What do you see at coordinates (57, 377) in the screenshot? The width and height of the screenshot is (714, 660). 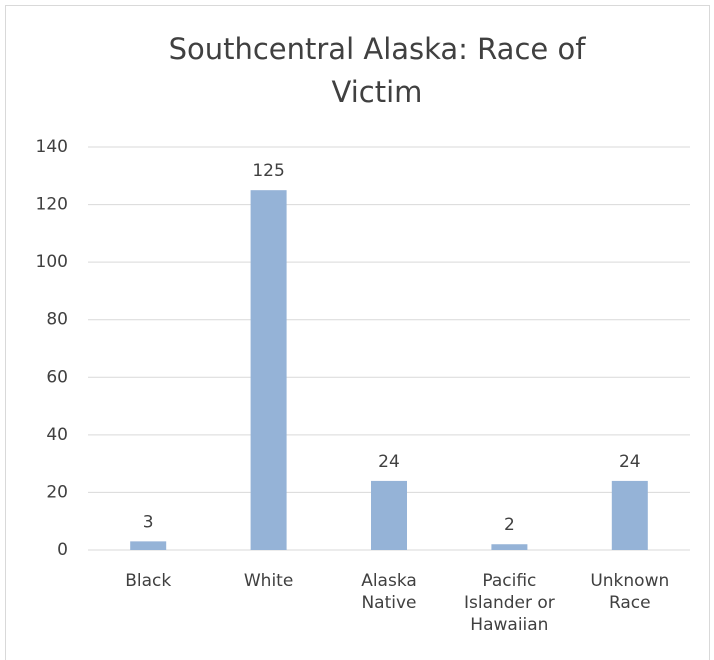 I see `y-tick-label: 60` at bounding box center [57, 377].